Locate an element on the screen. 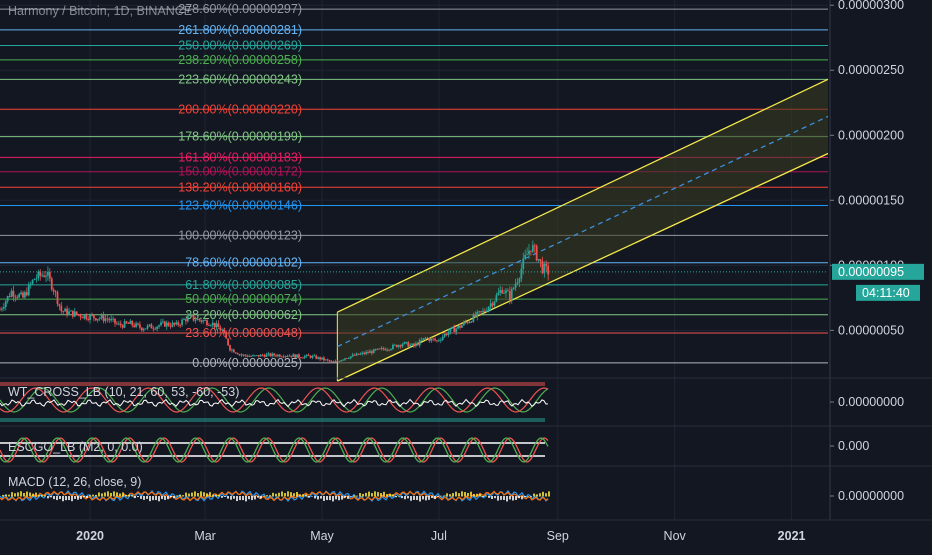 The width and height of the screenshot is (932, 555). countdown-label: 04:11:40 is located at coordinates (886, 293).